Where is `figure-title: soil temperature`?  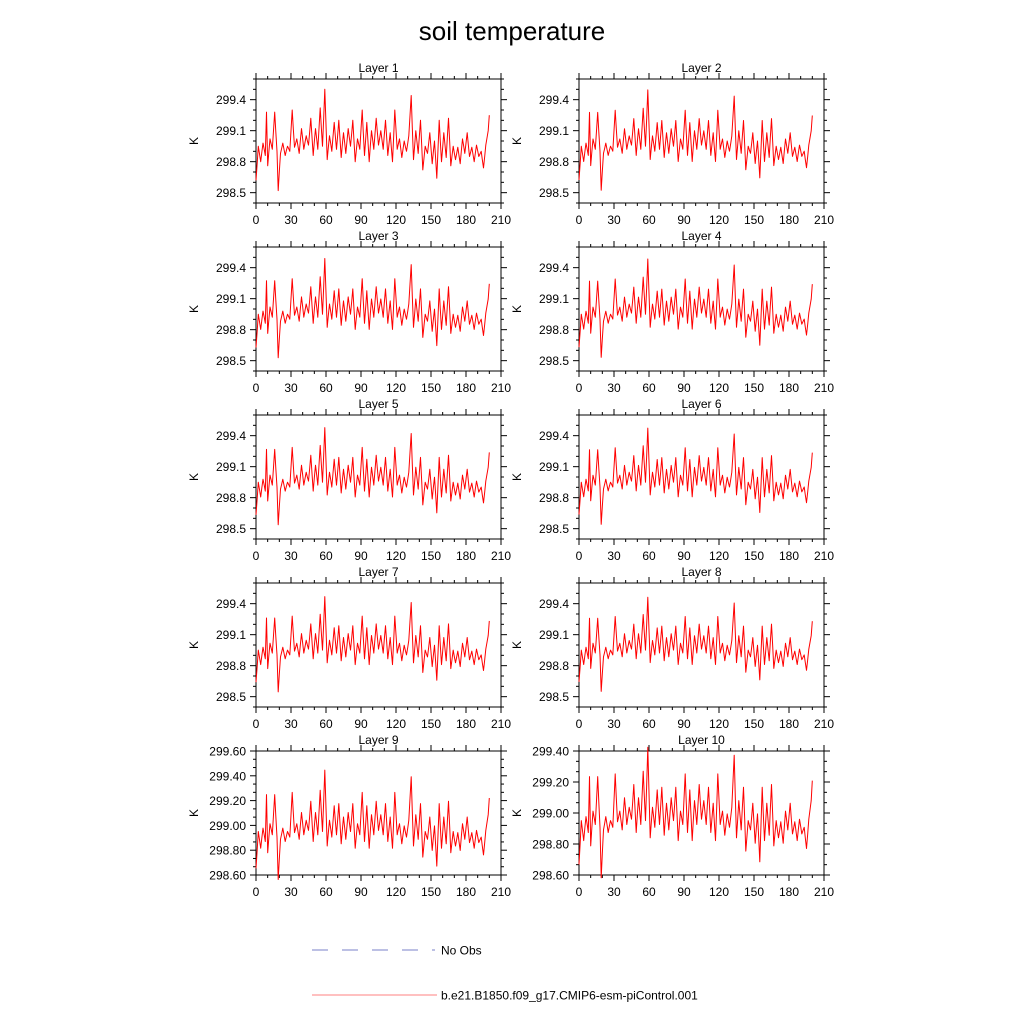
figure-title: soil temperature is located at coordinates (512, 31).